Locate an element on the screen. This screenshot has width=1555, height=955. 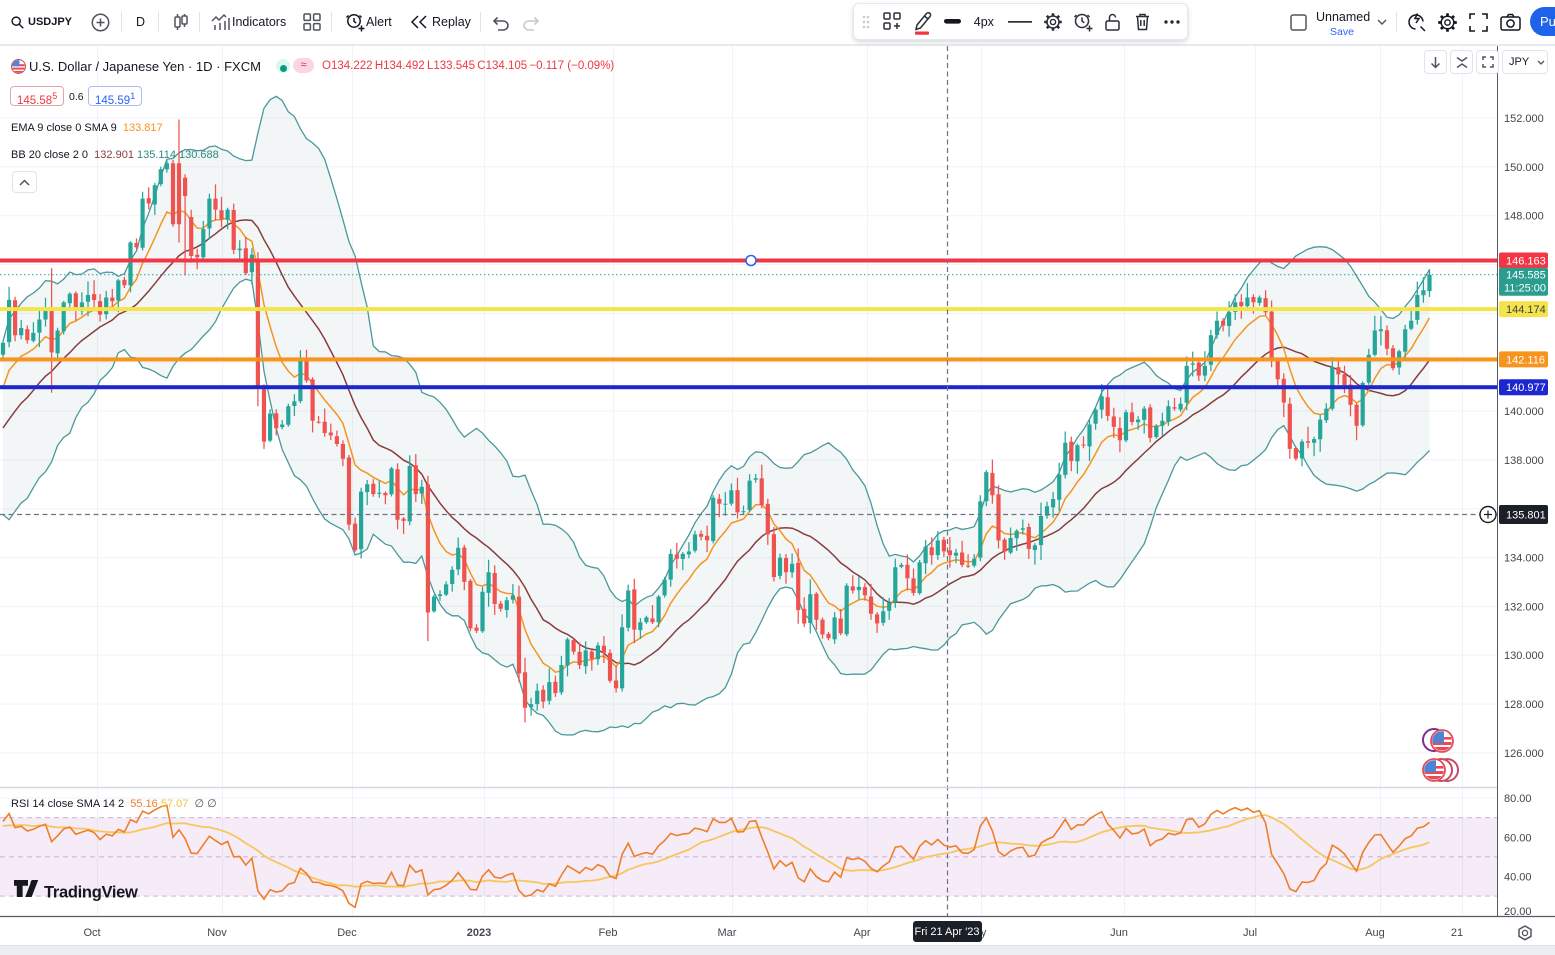
svg-text: Aug is located at coordinates (1375, 933).